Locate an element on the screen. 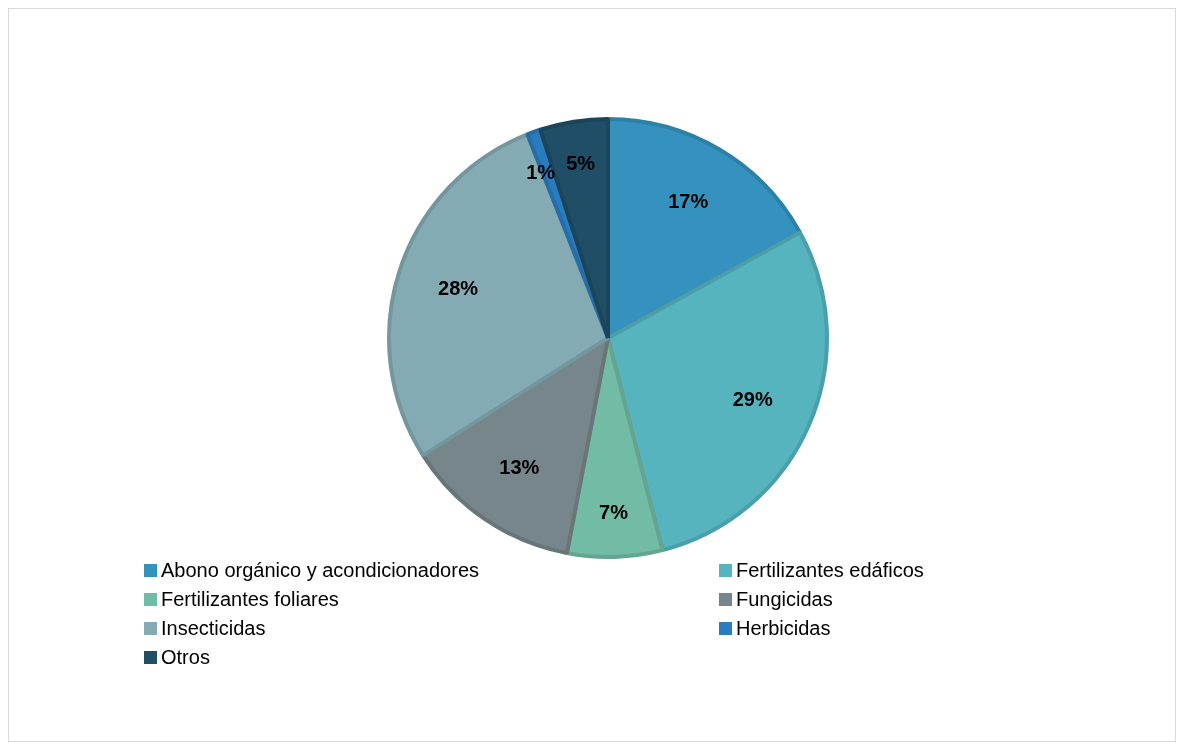 This screenshot has width=1184, height=750. legend-label: Abono orgánico y acondicionadores is located at coordinates (320, 570).